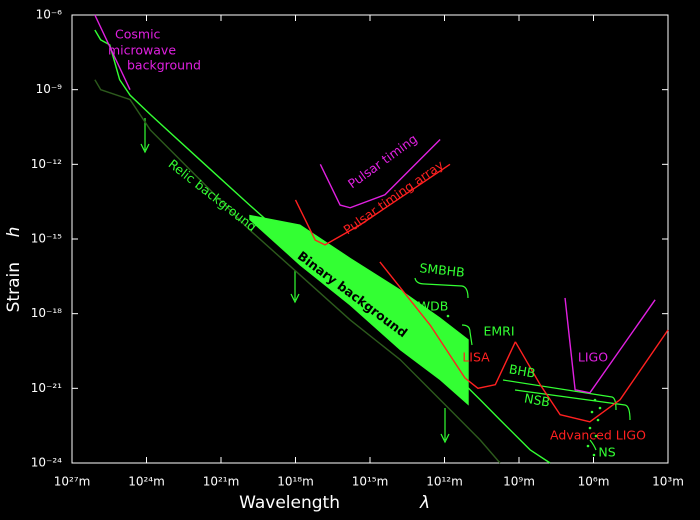 Image resolution: width=700 pixels, height=520 pixels. Describe the element at coordinates (433, 306) in the screenshot. I see `annotation: WDB` at that location.